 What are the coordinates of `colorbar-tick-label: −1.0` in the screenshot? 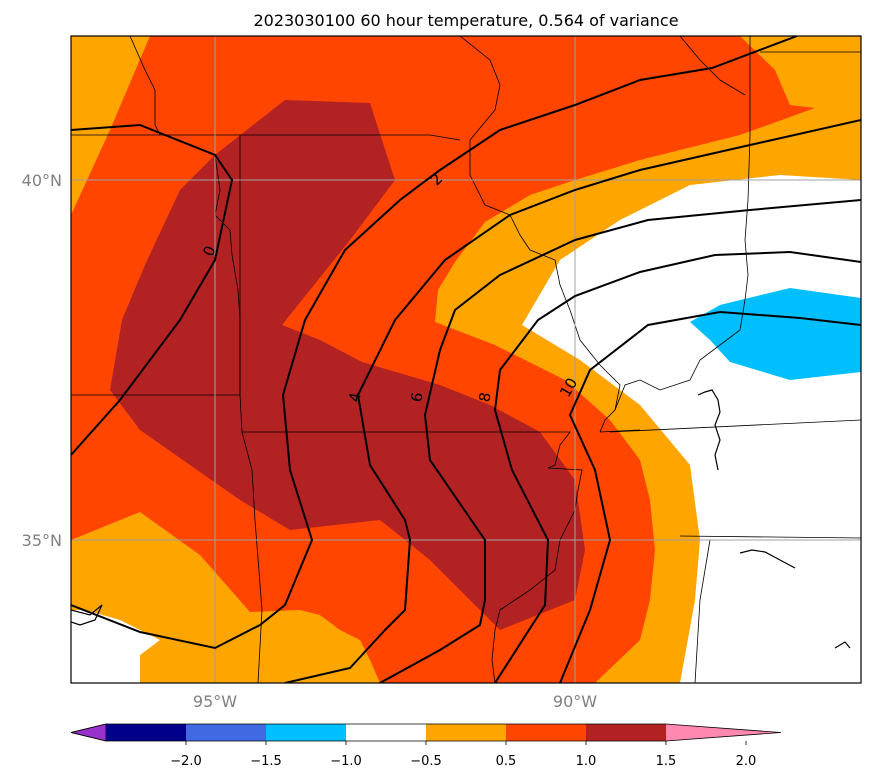 It's located at (346, 761).